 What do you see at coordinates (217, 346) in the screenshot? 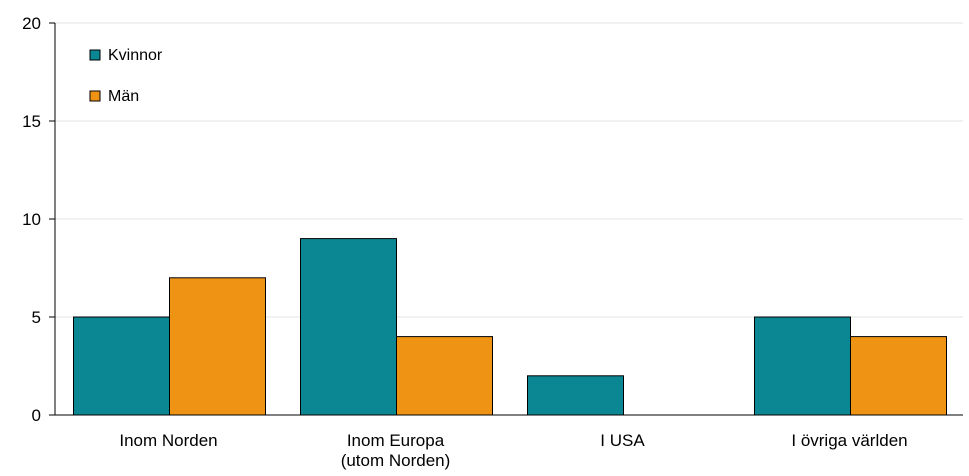
I see `bar-män-0` at bounding box center [217, 346].